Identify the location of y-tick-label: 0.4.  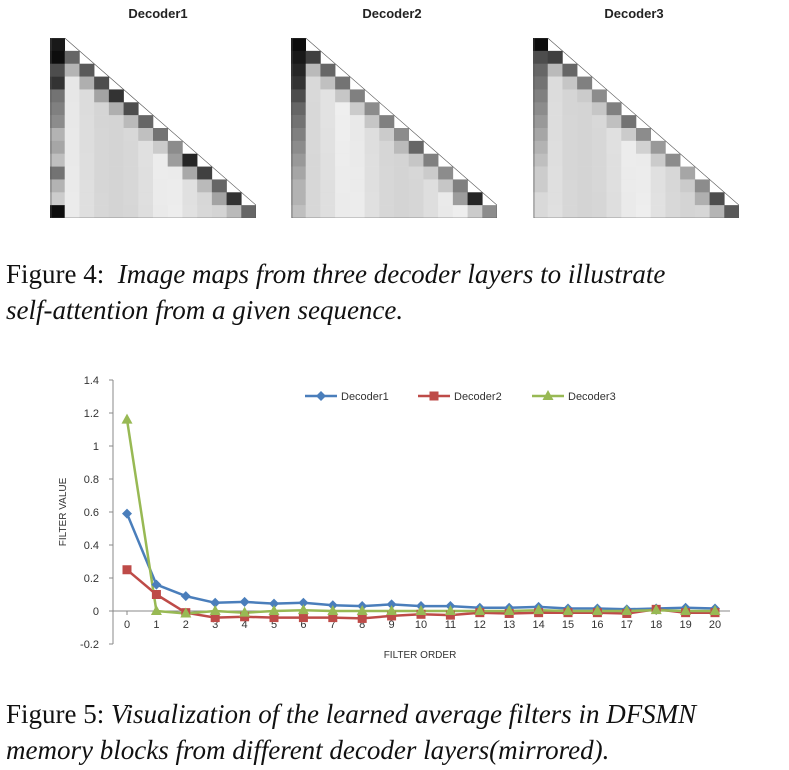
(91, 546).